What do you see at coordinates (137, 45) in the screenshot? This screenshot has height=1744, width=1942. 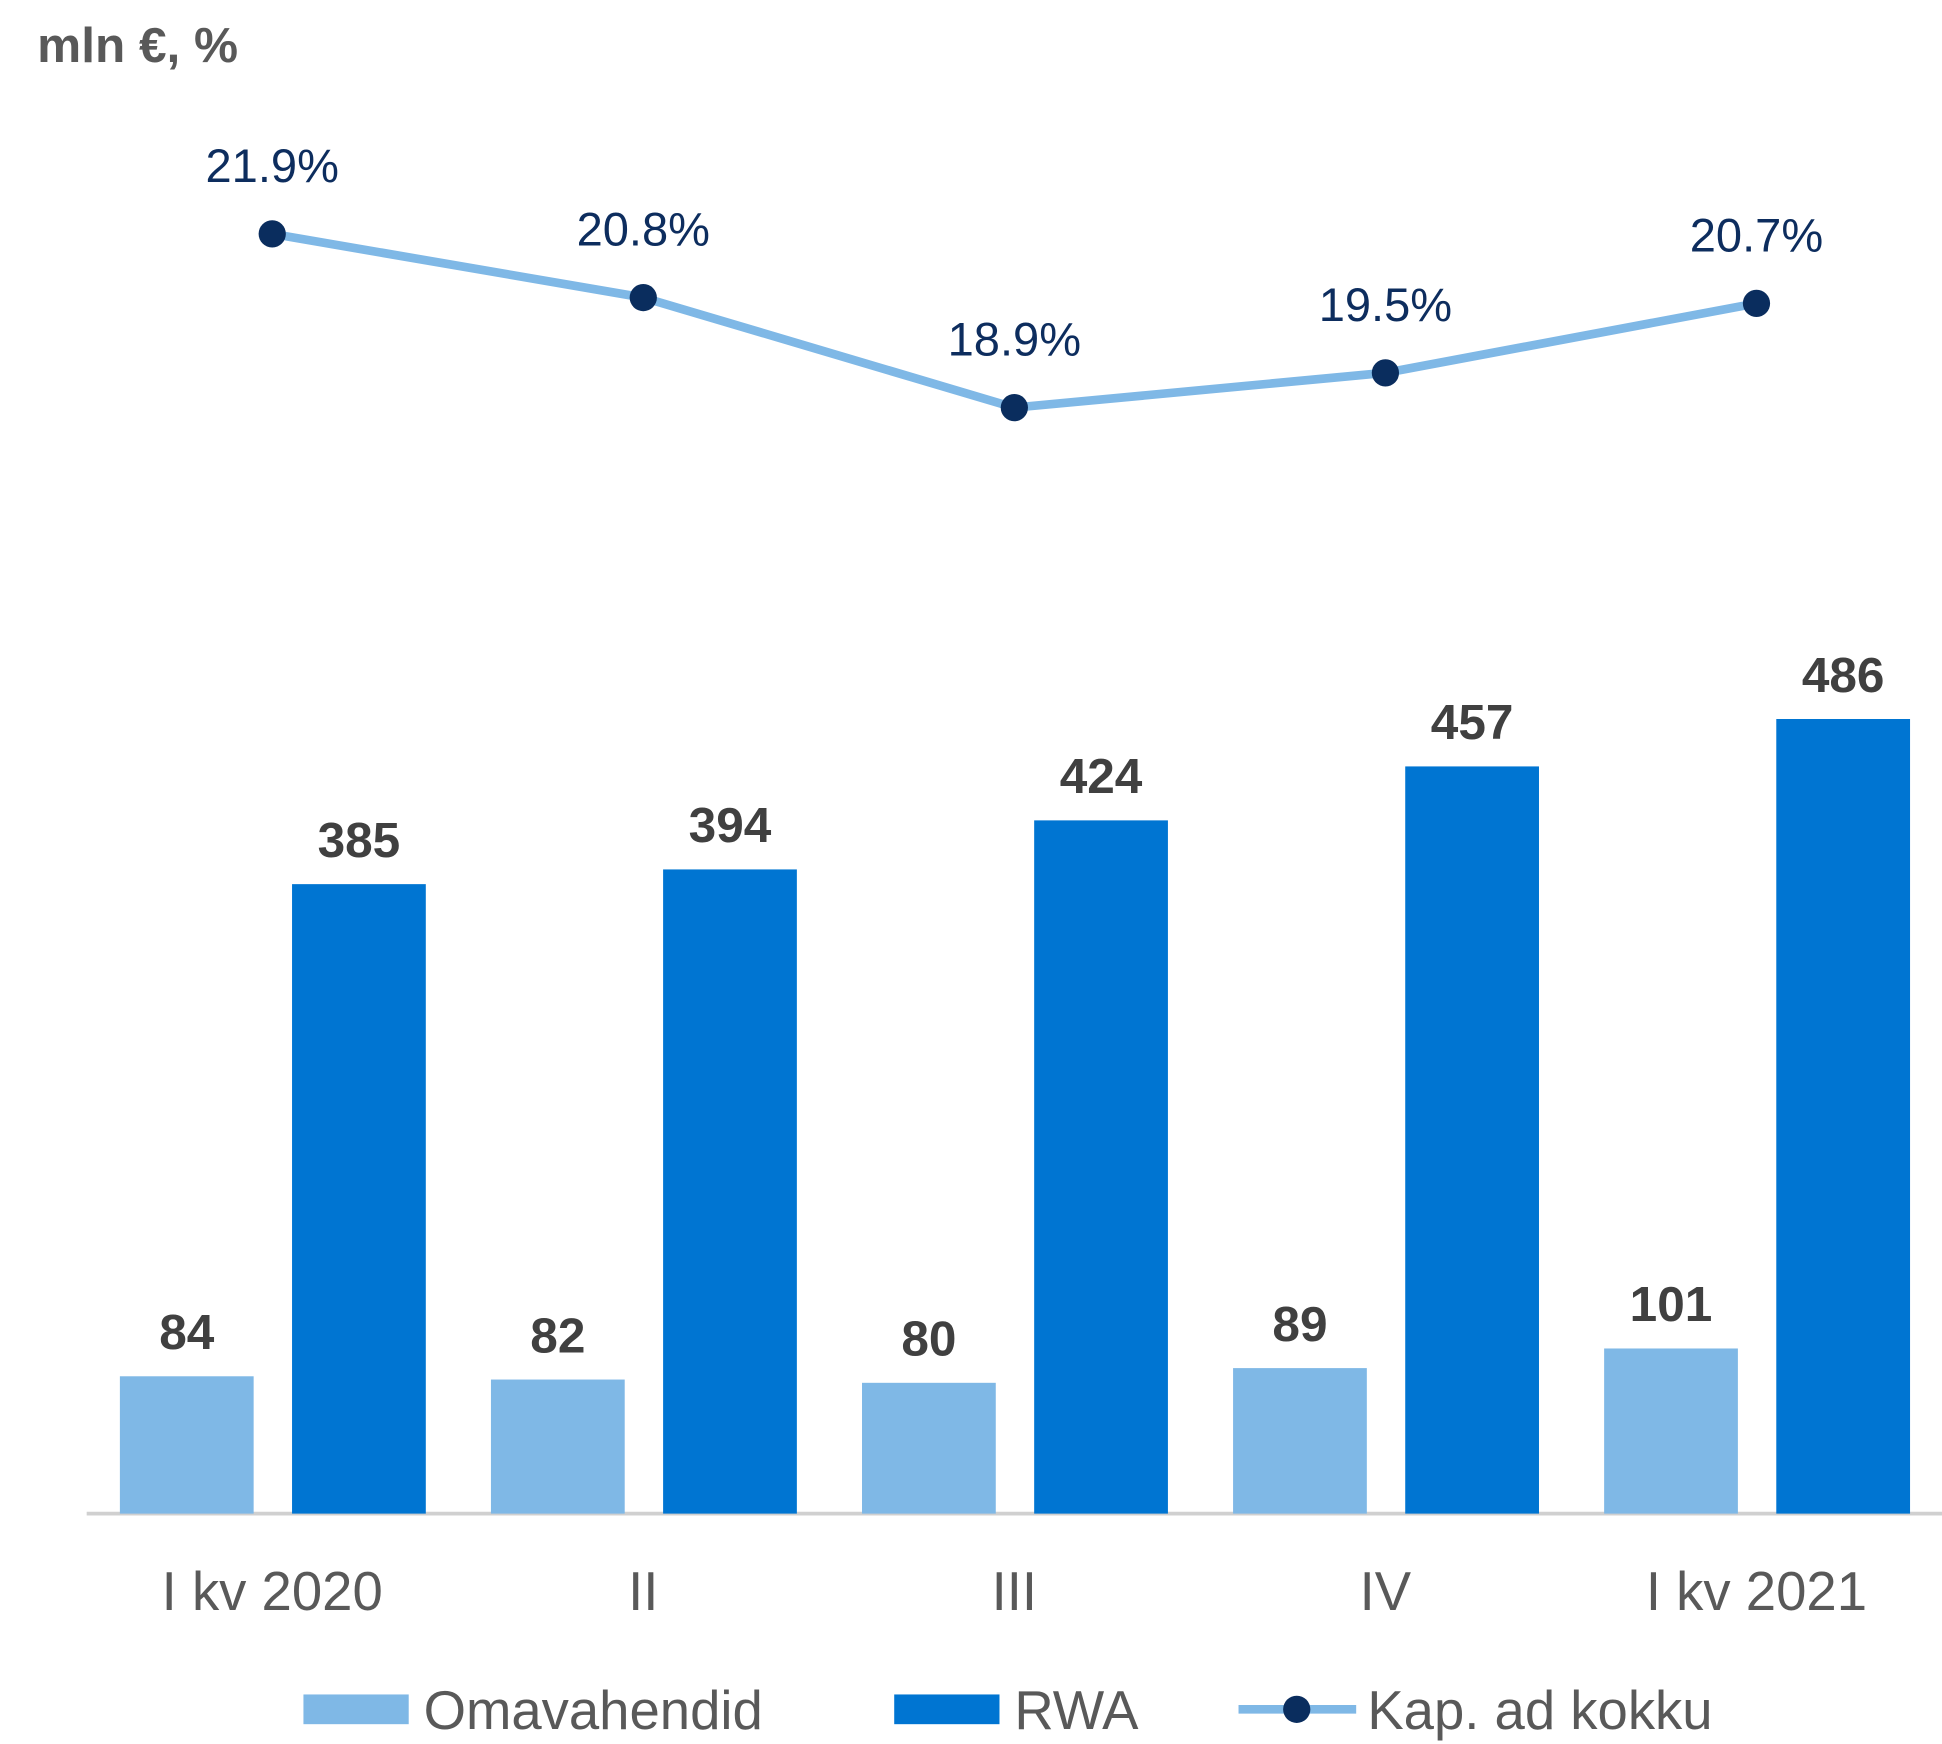 I see `chart-title: mln €, %` at bounding box center [137, 45].